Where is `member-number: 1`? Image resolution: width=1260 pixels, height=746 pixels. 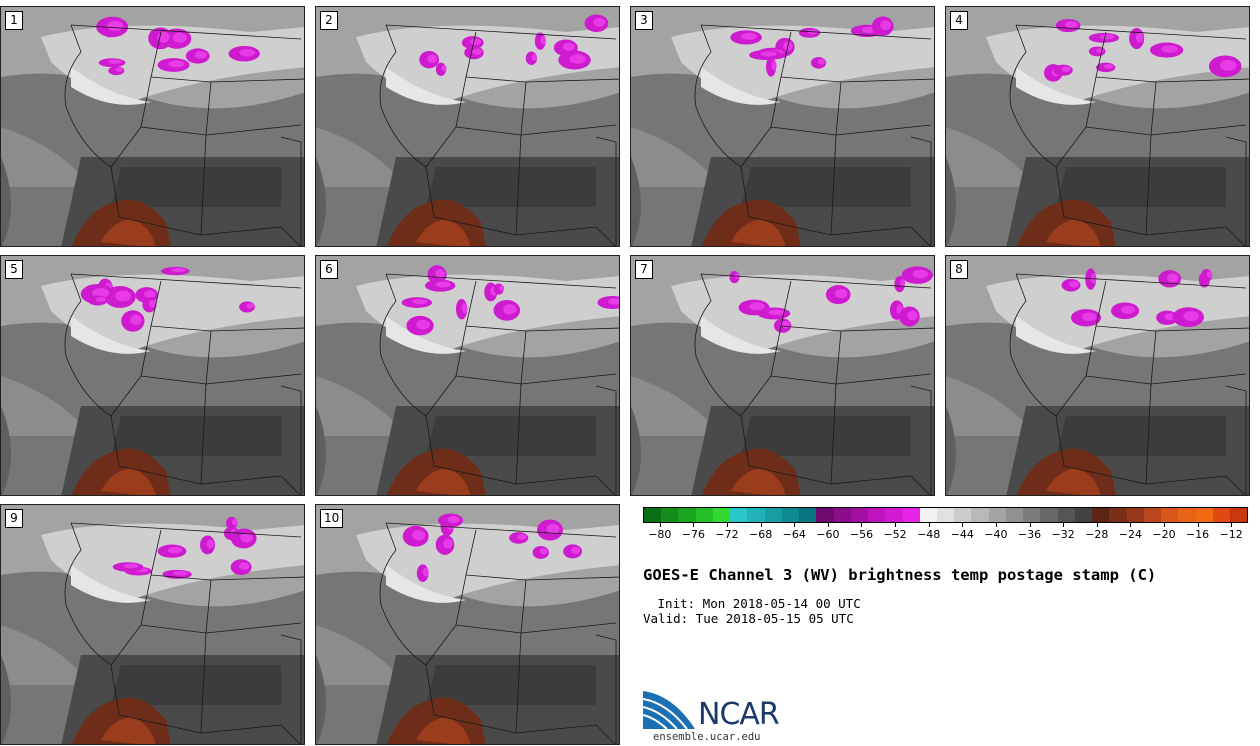
member-number: 1 is located at coordinates (14, 20).